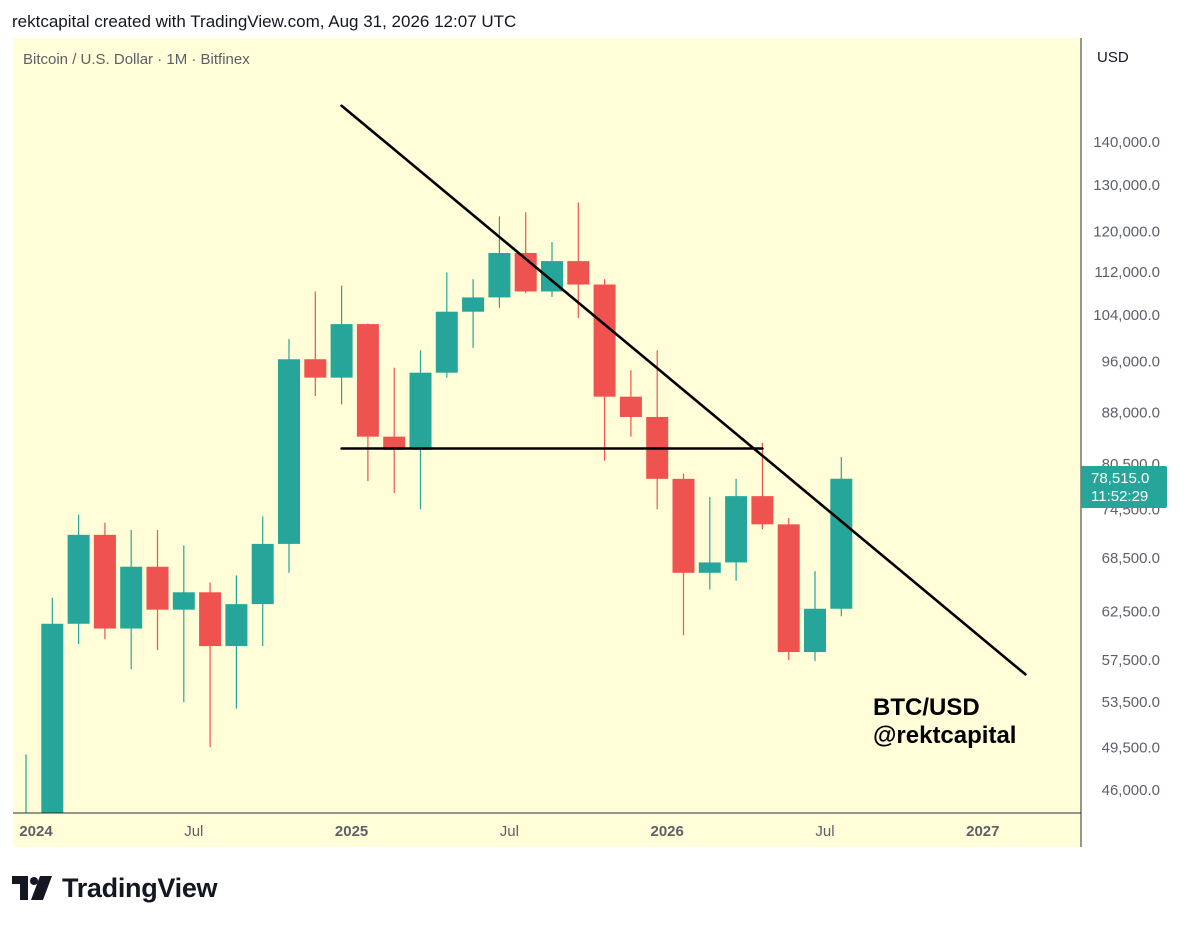 The image size is (1199, 927). What do you see at coordinates (1131, 412) in the screenshot?
I see `price-tick-label: 88,000.0` at bounding box center [1131, 412].